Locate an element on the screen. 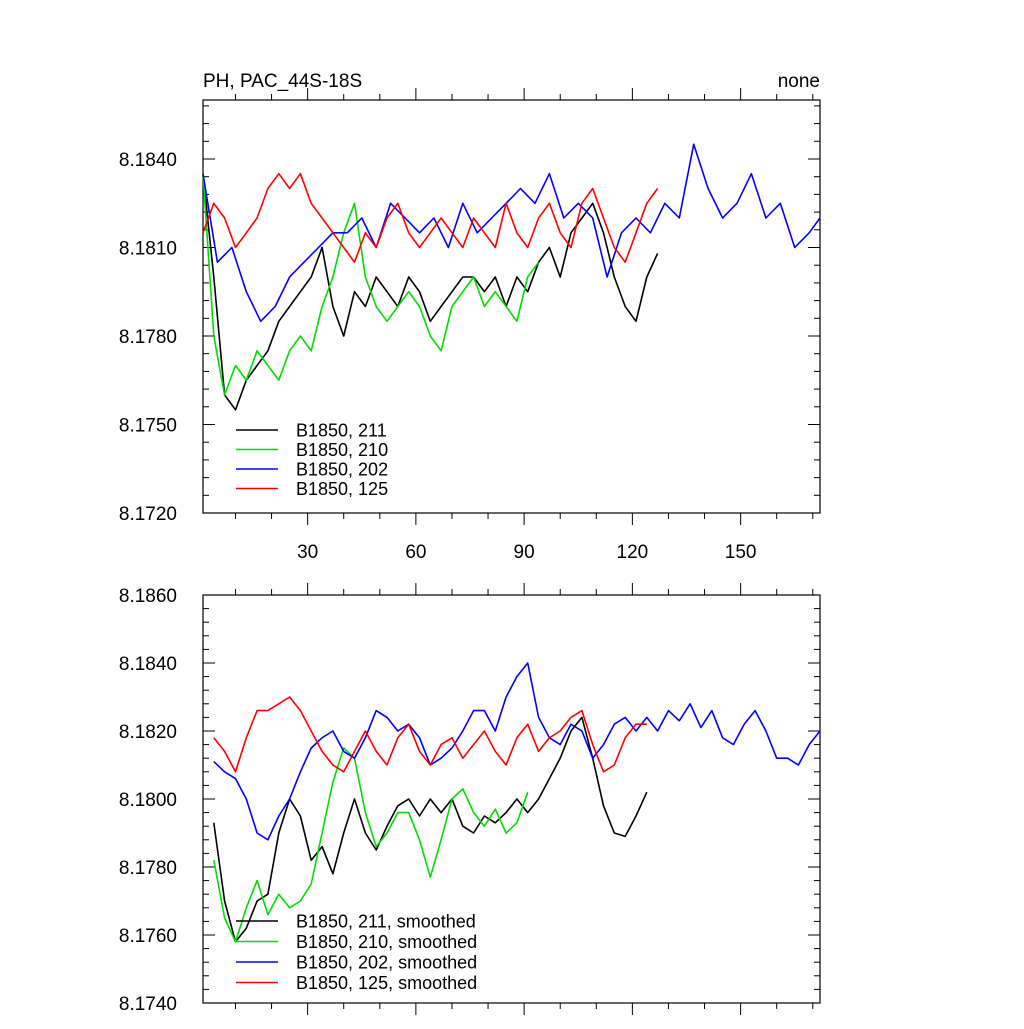 This screenshot has height=1029, width=1024. legend-label: B1850, 210, smoothed is located at coordinates (386, 942).